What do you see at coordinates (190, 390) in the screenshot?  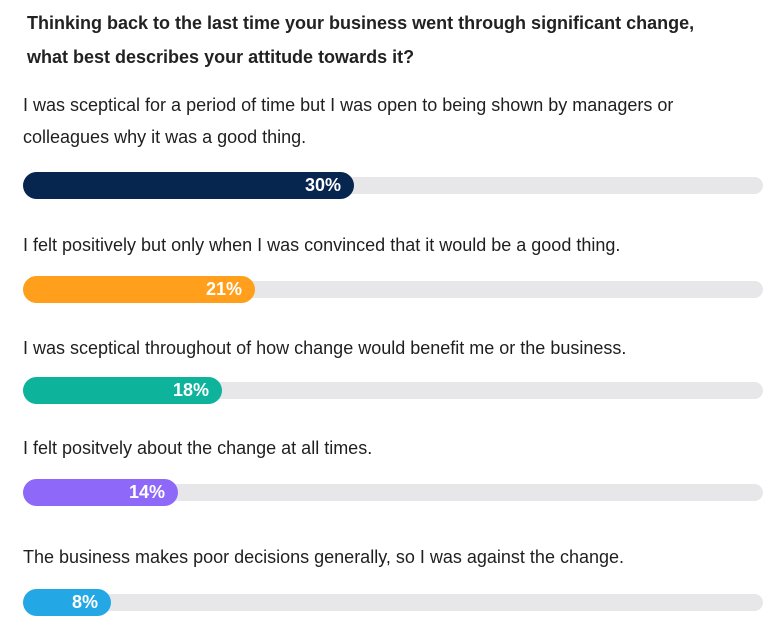 I see `result-bar-value: 18%` at bounding box center [190, 390].